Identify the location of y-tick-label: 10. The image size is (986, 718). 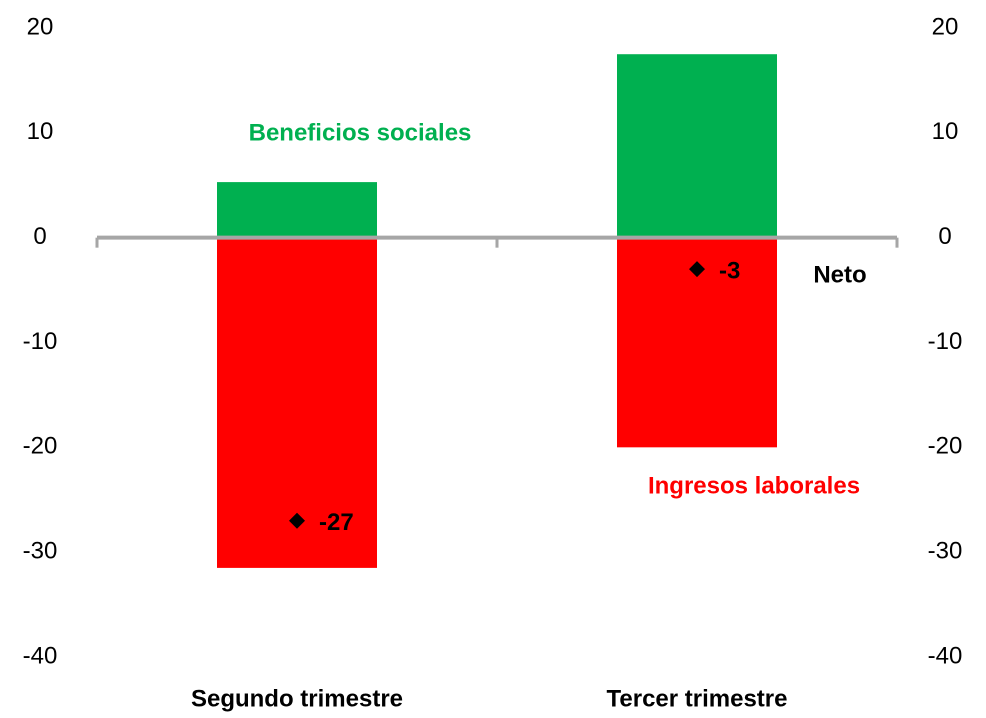
(40, 131).